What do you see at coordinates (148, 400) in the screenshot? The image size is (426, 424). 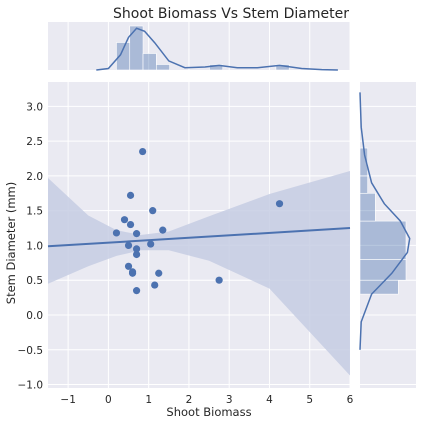 I see `x-tick-label: 1` at bounding box center [148, 400].